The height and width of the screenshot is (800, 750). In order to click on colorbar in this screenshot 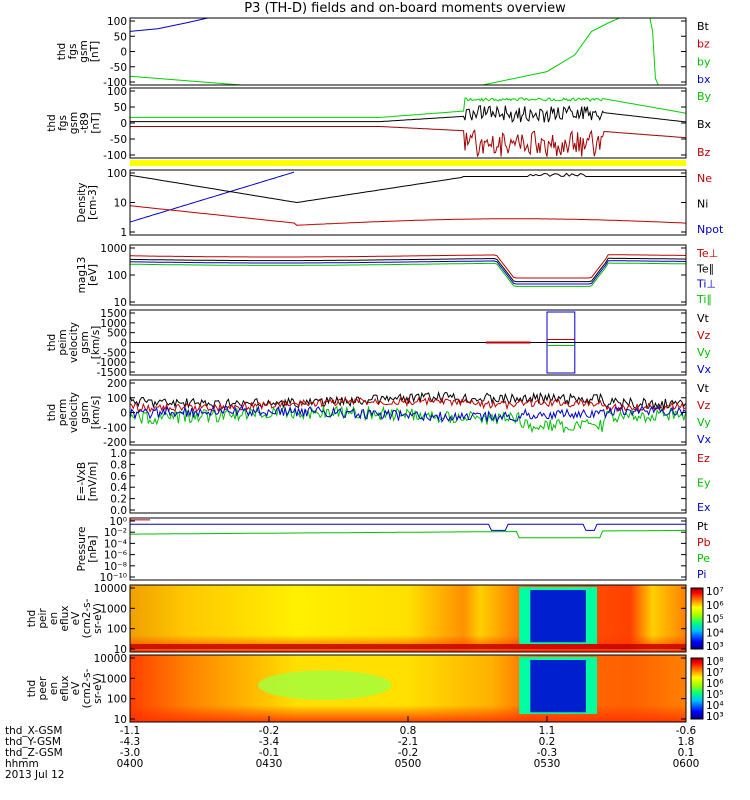, I will do `click(697, 618)`.